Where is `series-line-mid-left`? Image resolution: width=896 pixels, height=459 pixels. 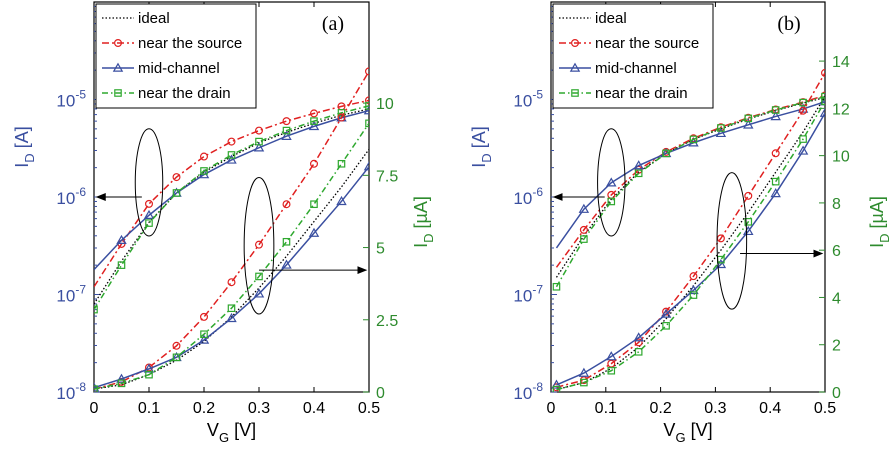 series-line-mid-left is located at coordinates (690, 174).